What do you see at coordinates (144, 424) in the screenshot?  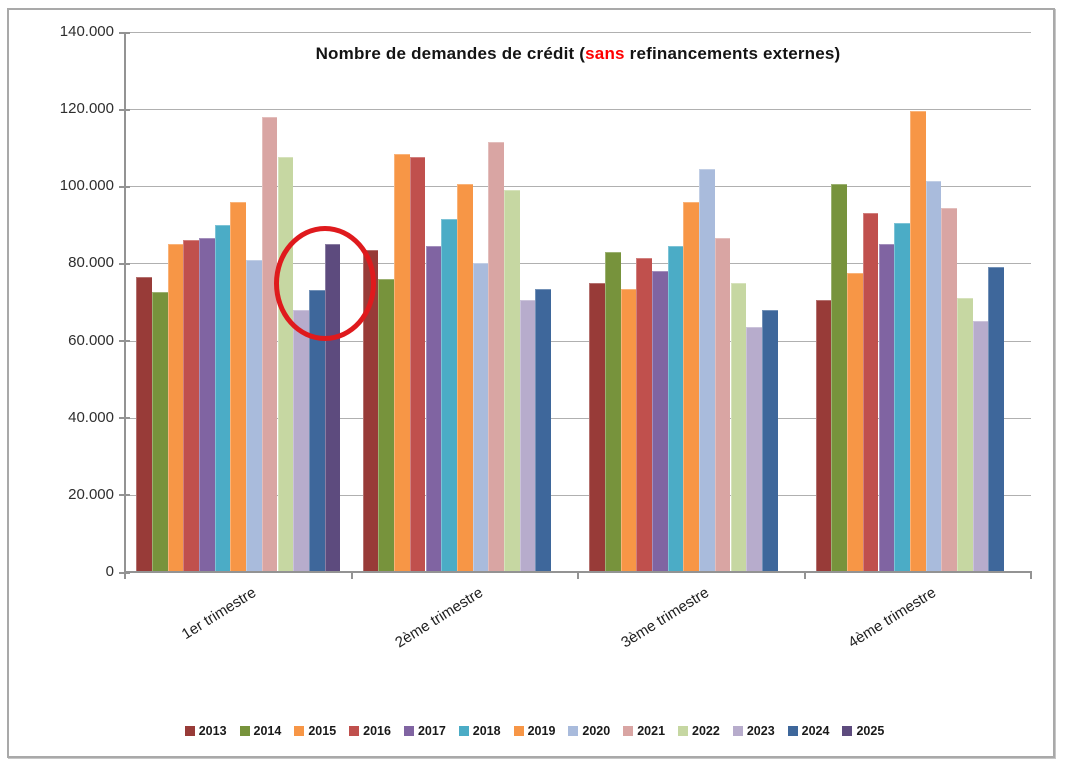 I see `bar-2013-1er-trimestre` at bounding box center [144, 424].